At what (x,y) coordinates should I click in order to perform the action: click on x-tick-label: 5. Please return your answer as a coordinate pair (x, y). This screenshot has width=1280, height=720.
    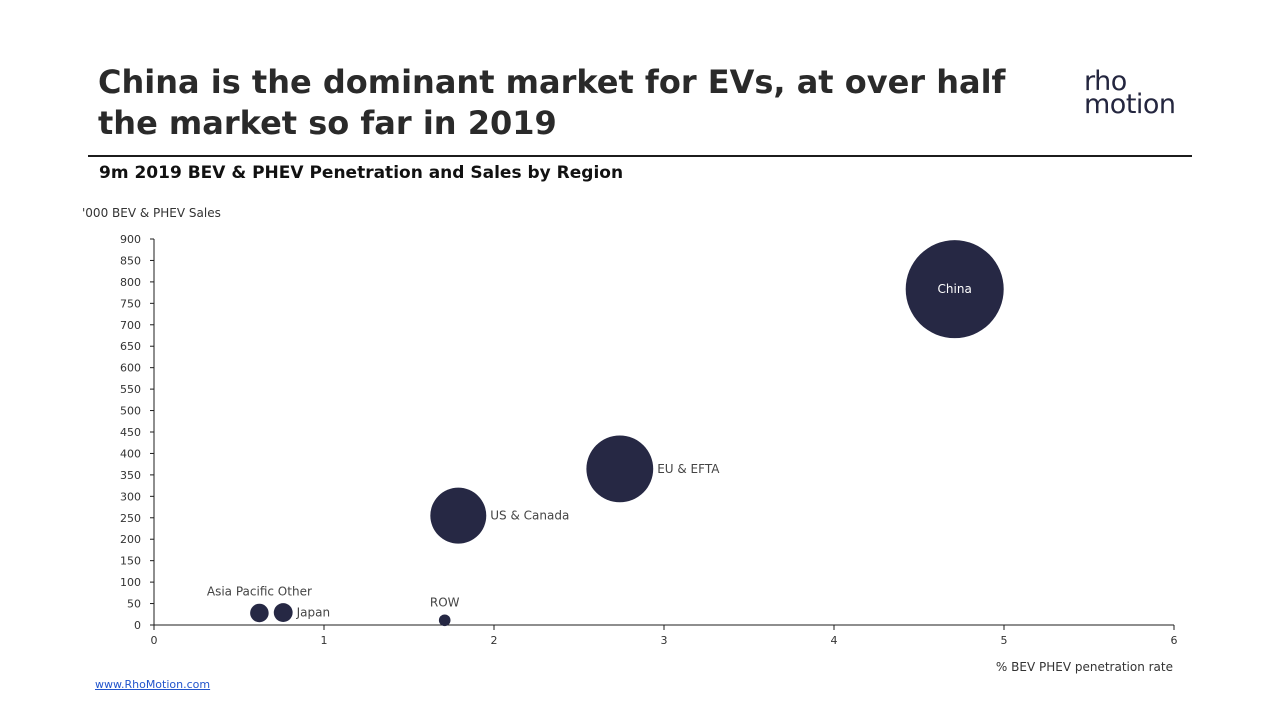
    Looking at the image, I should click on (1004, 640).